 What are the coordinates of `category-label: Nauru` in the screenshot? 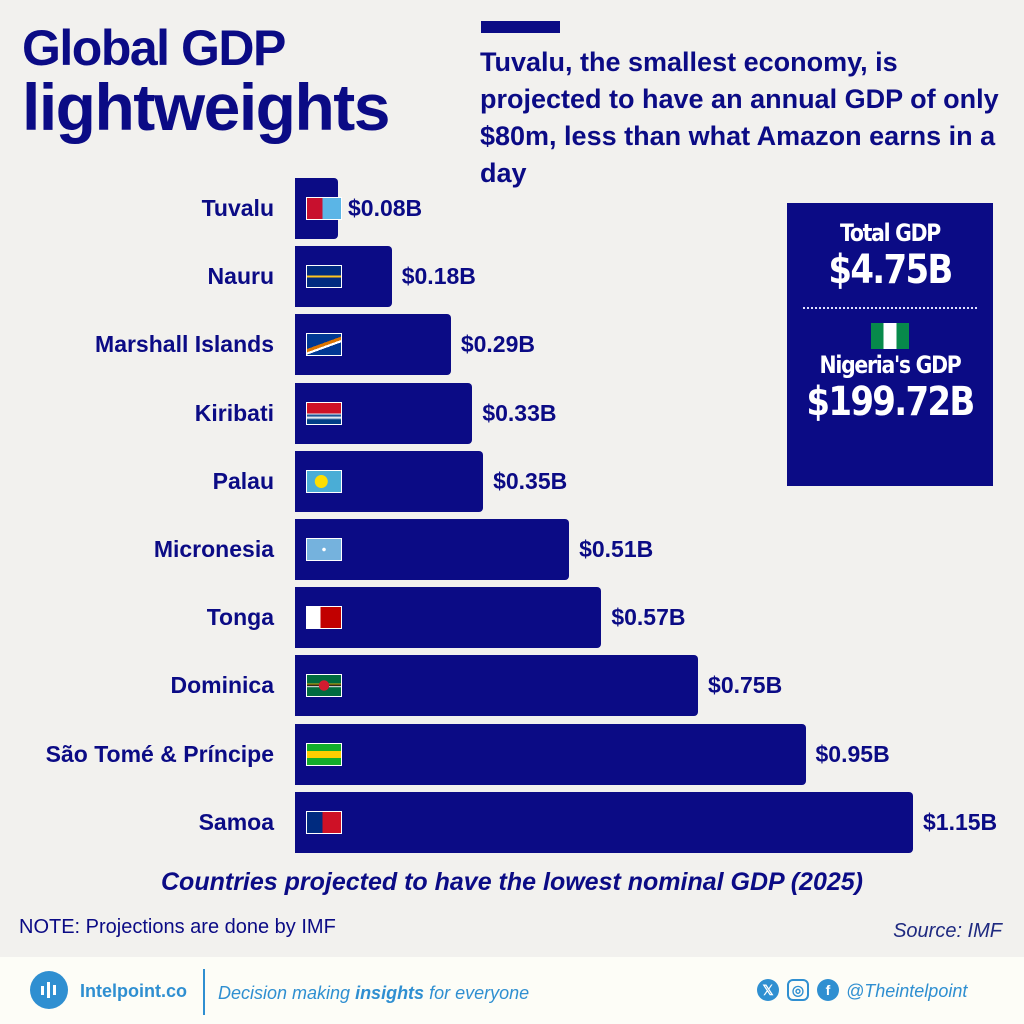 It's located at (240, 276).